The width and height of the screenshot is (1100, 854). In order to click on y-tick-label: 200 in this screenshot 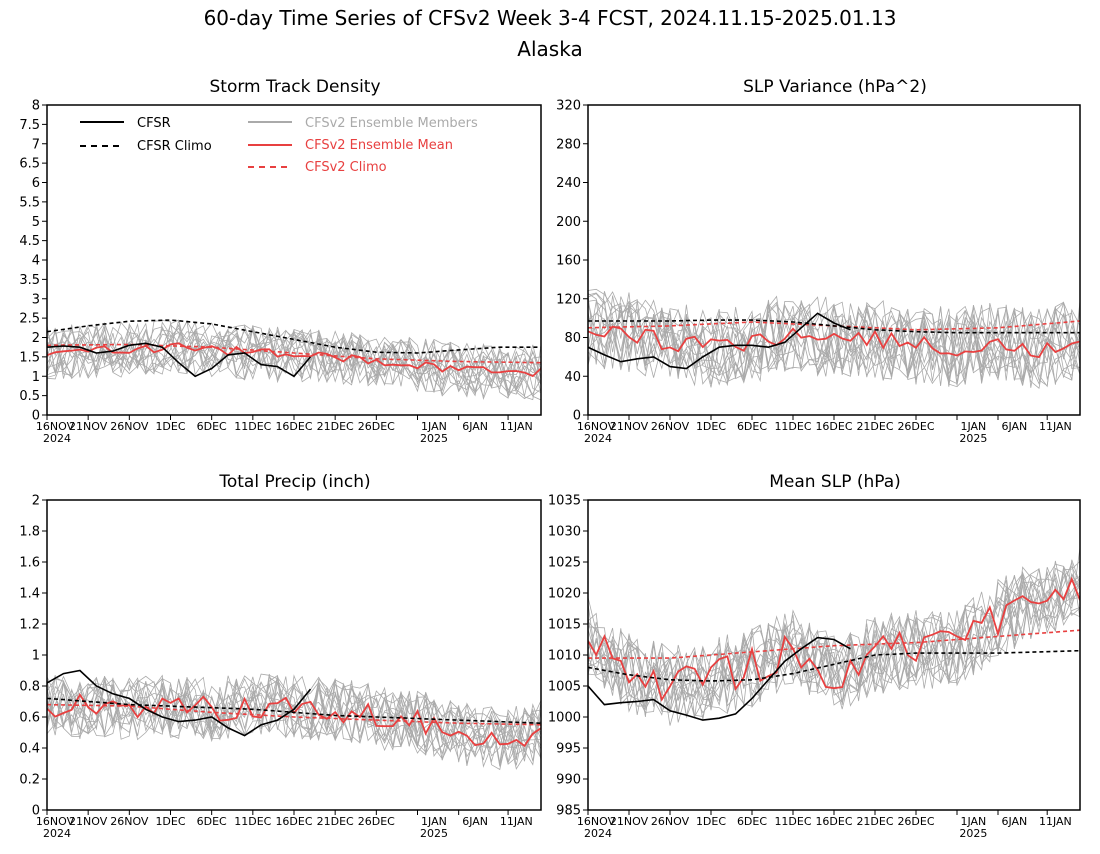, I will do `click(568, 222)`.